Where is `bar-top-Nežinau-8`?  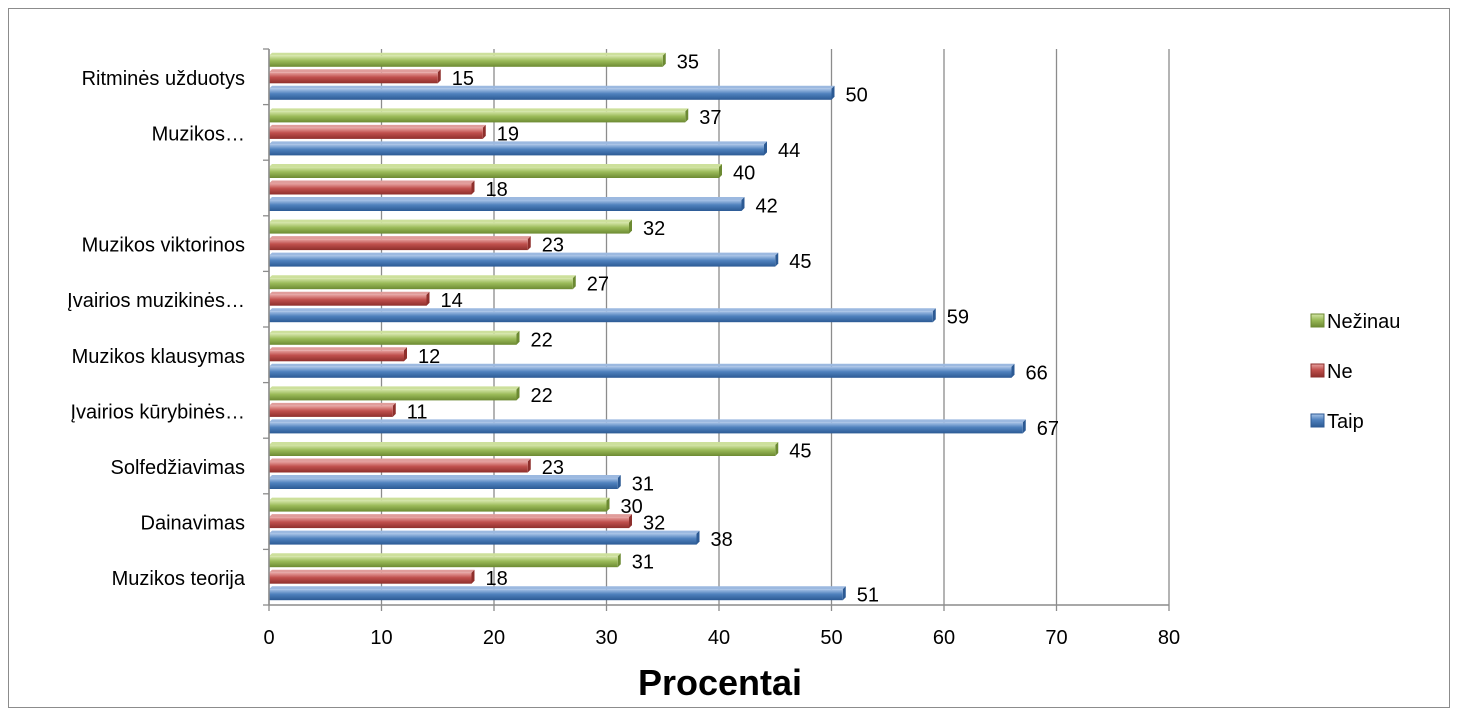 bar-top-Nežinau-8 is located at coordinates (479, 110).